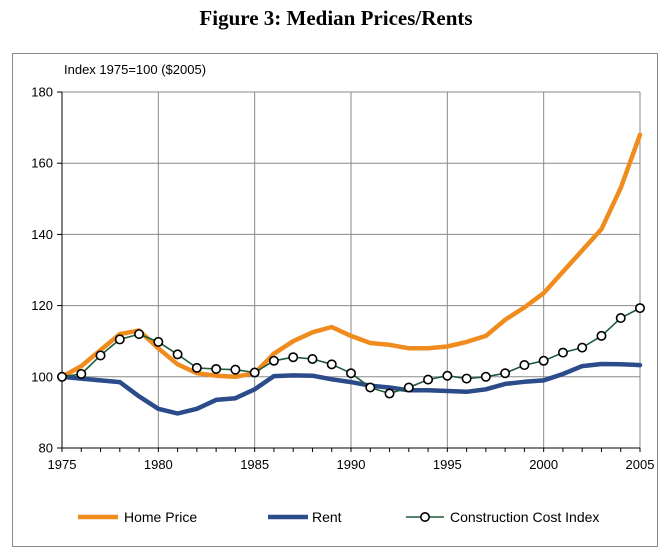 The width and height of the screenshot is (672, 554). Describe the element at coordinates (336, 18) in the screenshot. I see `figure-title: Figure 3: Median Prices/Rents` at that location.